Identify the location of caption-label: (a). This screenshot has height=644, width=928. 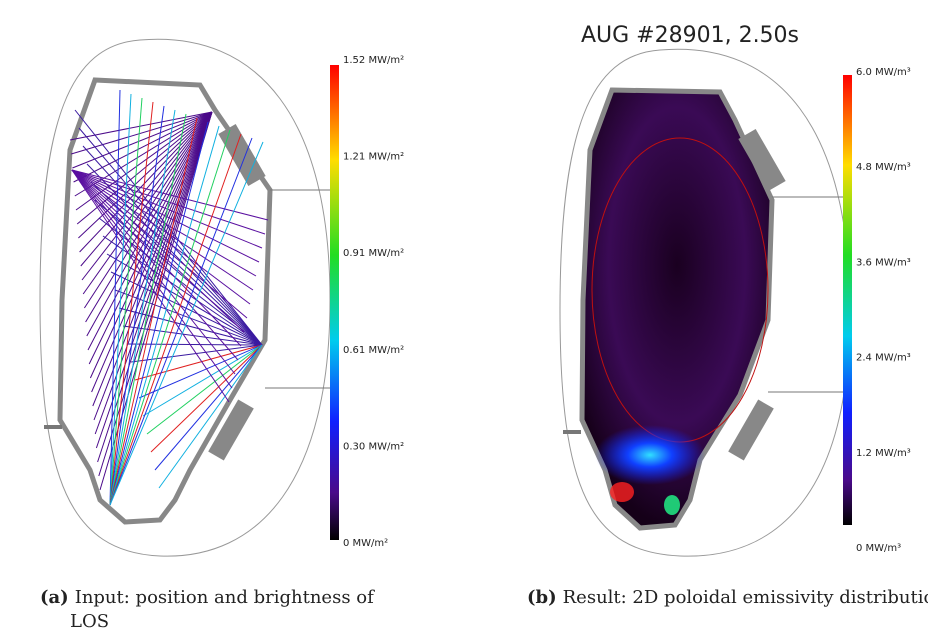
(54, 597).